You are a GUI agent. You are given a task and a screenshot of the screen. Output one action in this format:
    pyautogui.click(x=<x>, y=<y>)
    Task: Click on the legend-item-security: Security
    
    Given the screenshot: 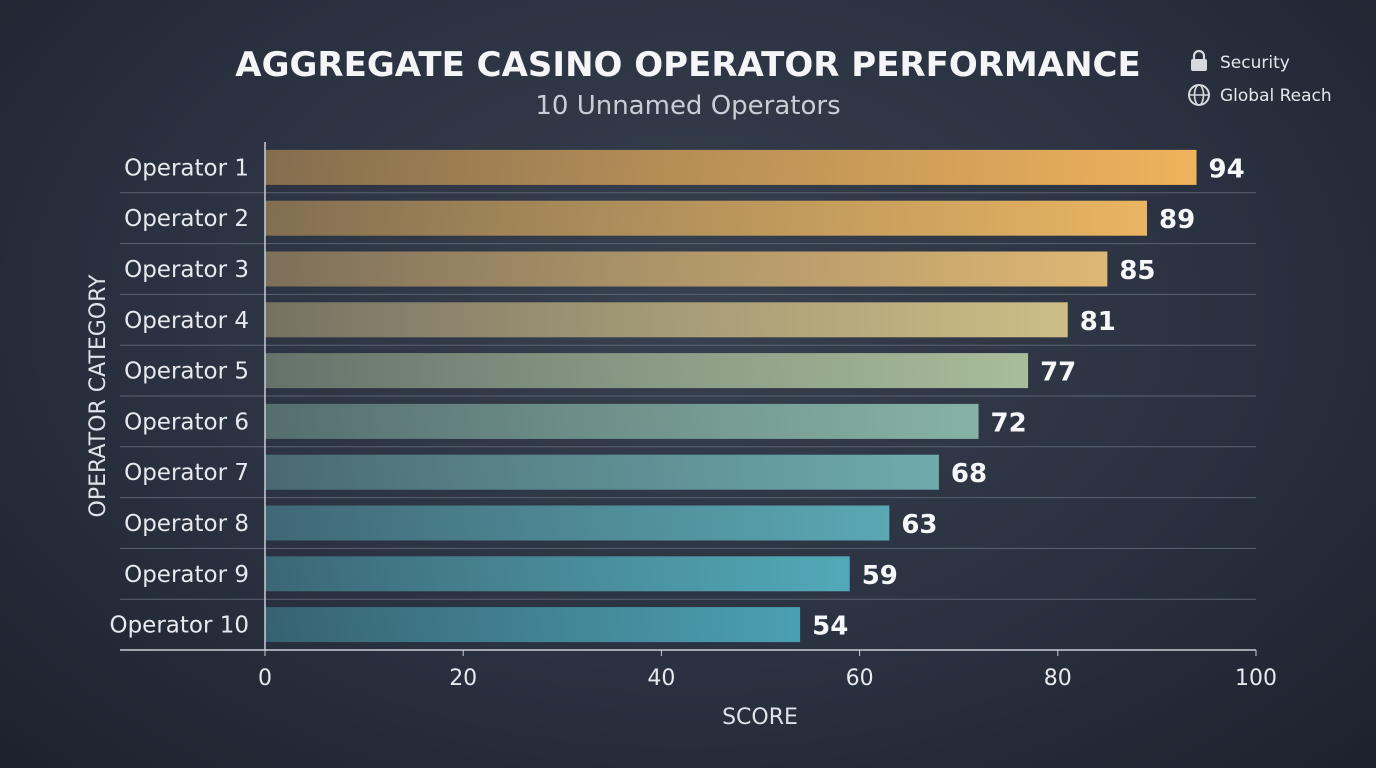 What is the action you would take?
    pyautogui.click(x=1255, y=63)
    